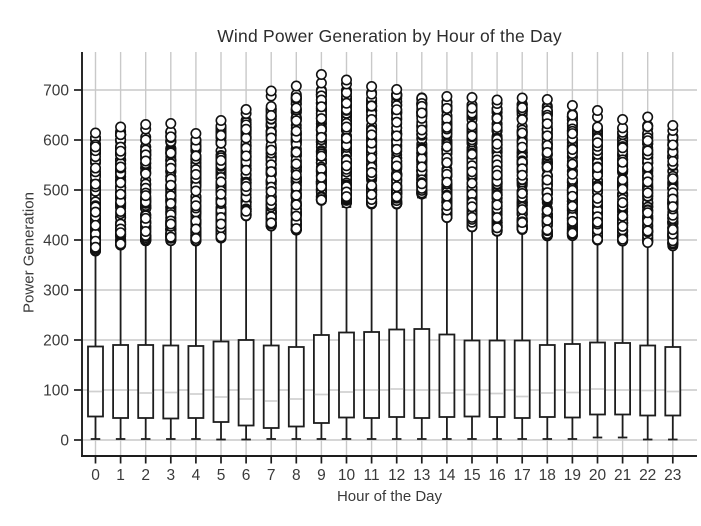  I want to click on x-tick-label: 18, so click(547, 475).